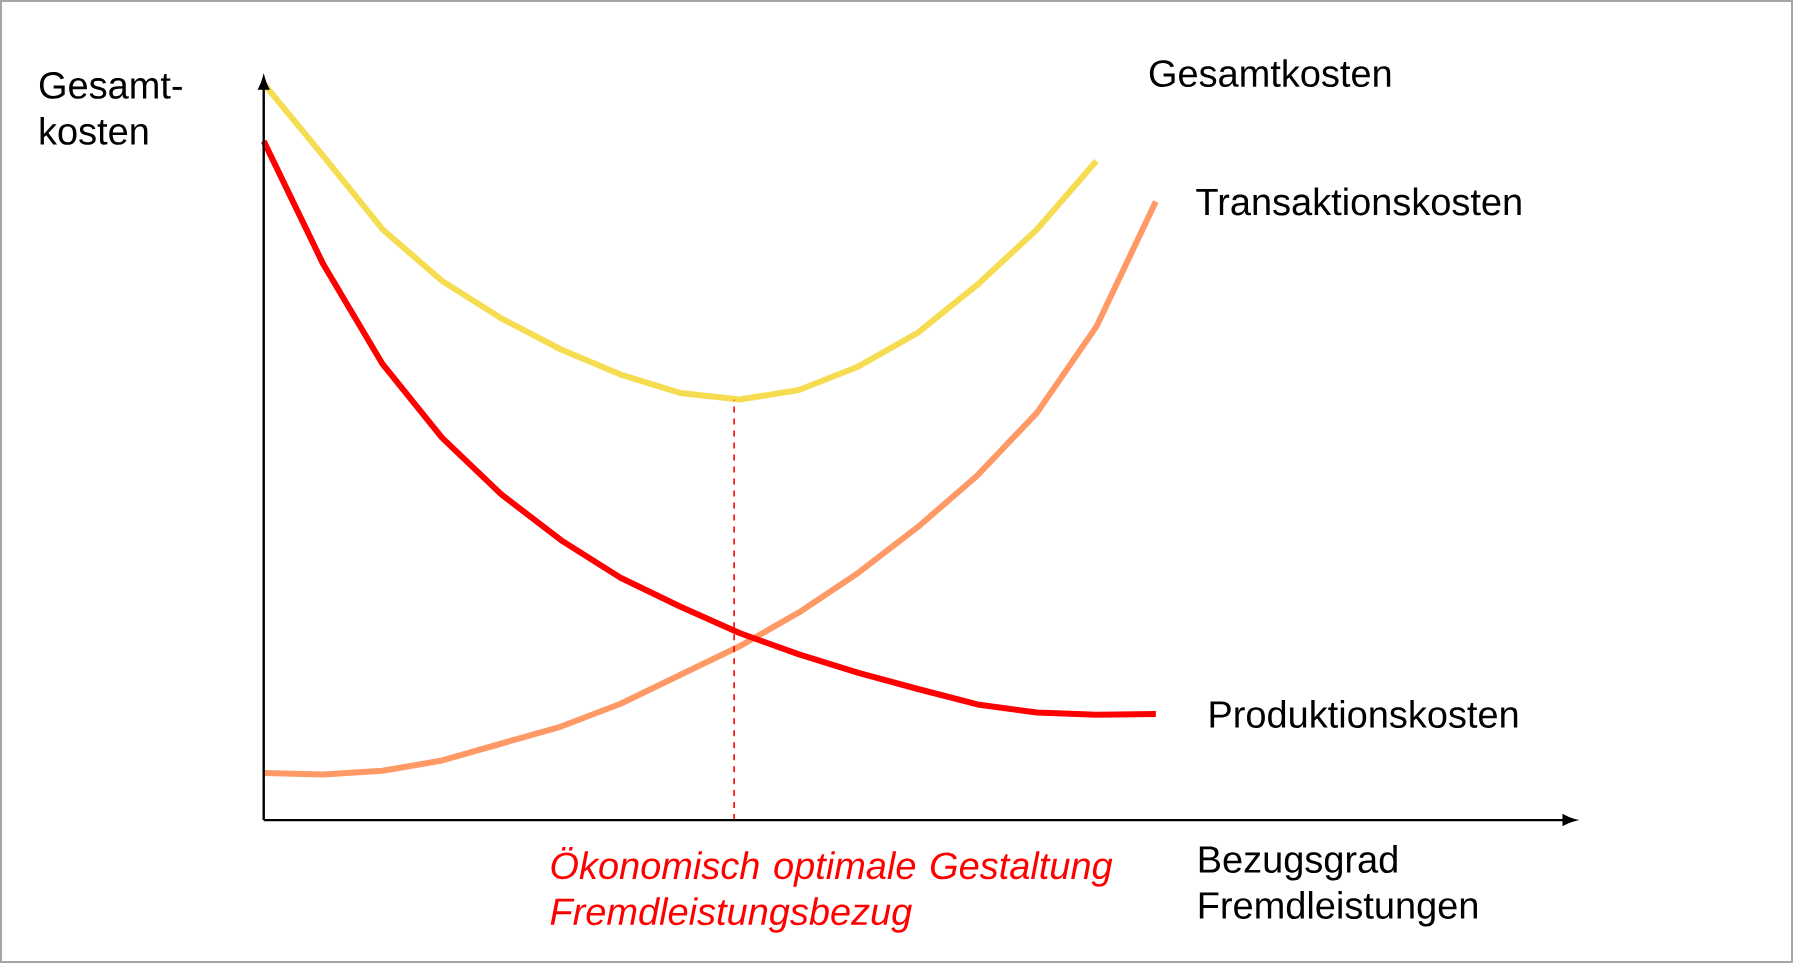 The height and width of the screenshot is (963, 1793). What do you see at coordinates (1358, 201) in the screenshot?
I see `series-label: Transaktionskosten` at bounding box center [1358, 201].